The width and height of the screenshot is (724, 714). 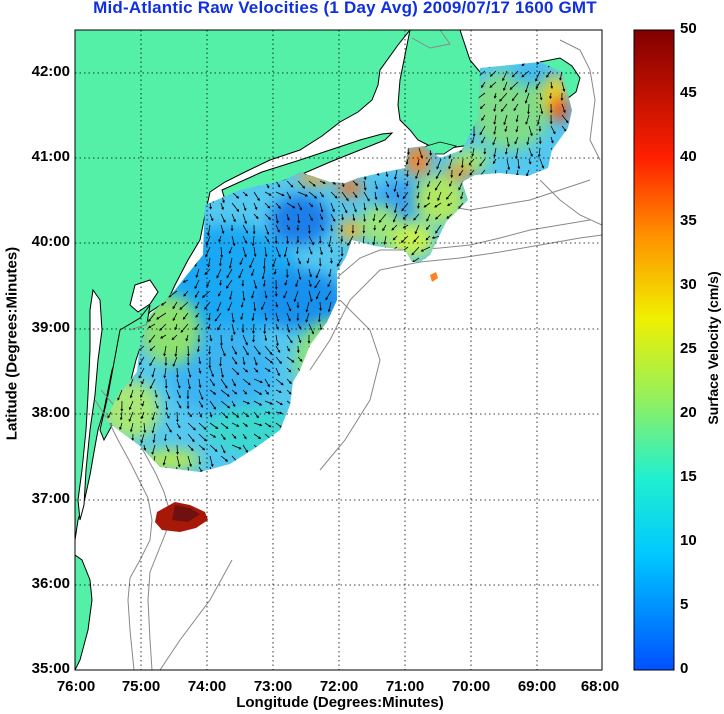 What do you see at coordinates (684, 668) in the screenshot?
I see `colorbar-tick: 0` at bounding box center [684, 668].